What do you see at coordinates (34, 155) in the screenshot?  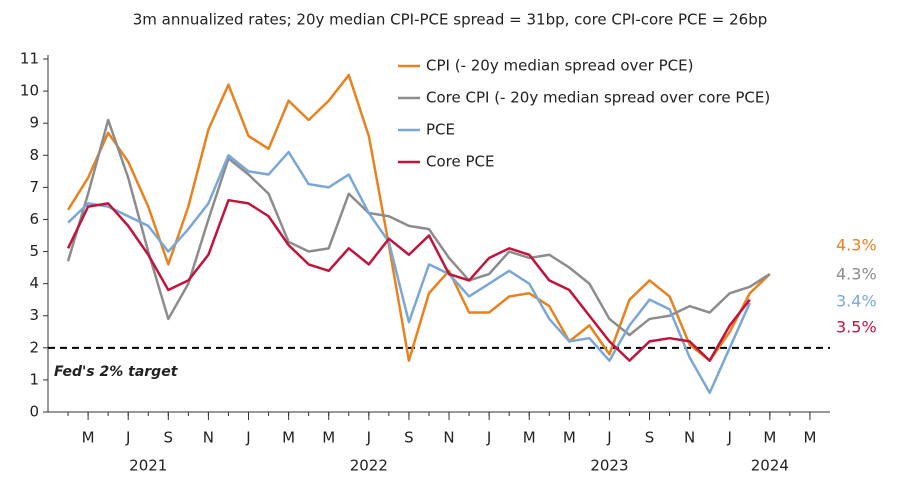 I see `y-tick-label: 8` at bounding box center [34, 155].